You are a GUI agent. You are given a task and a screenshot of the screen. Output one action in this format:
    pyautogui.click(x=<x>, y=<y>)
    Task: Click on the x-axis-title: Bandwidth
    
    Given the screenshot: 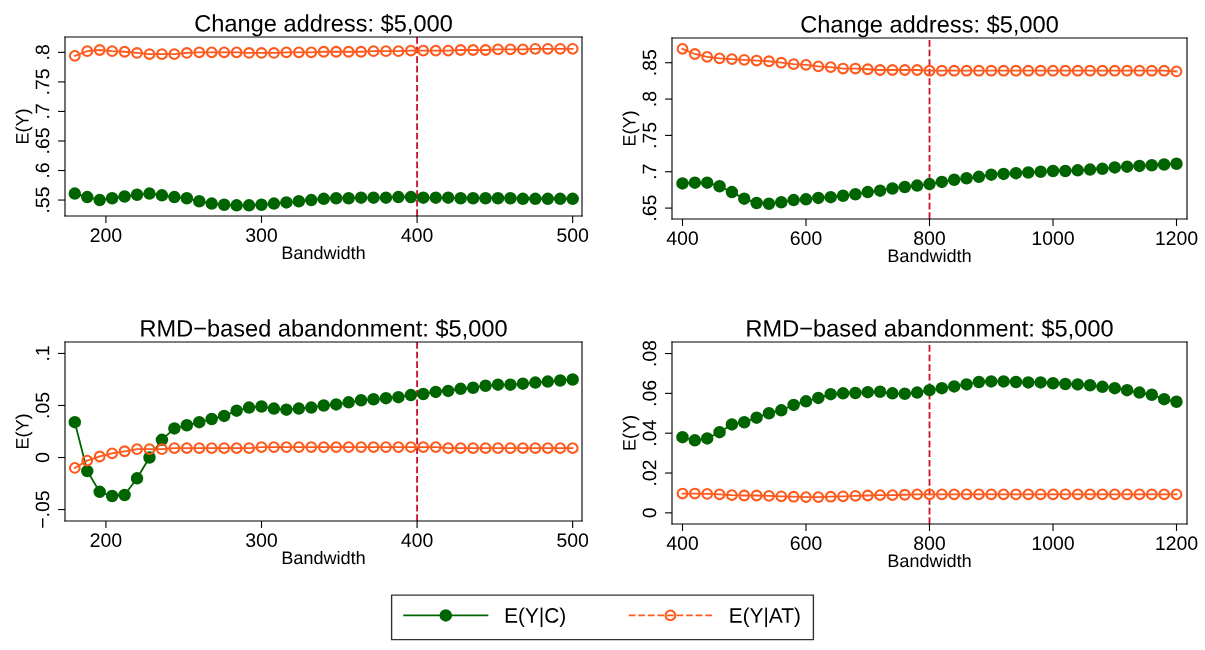 What is the action you would take?
    pyautogui.click(x=929, y=560)
    